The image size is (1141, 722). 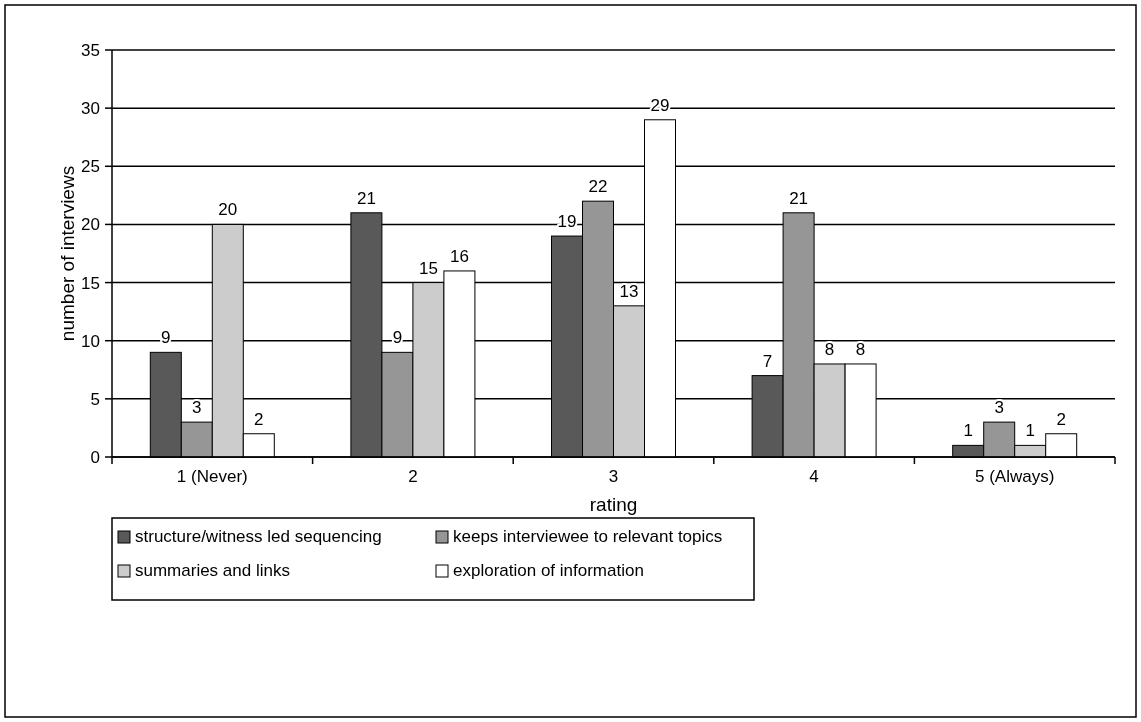 What do you see at coordinates (613, 476) in the screenshot?
I see `x-tick-label: 3` at bounding box center [613, 476].